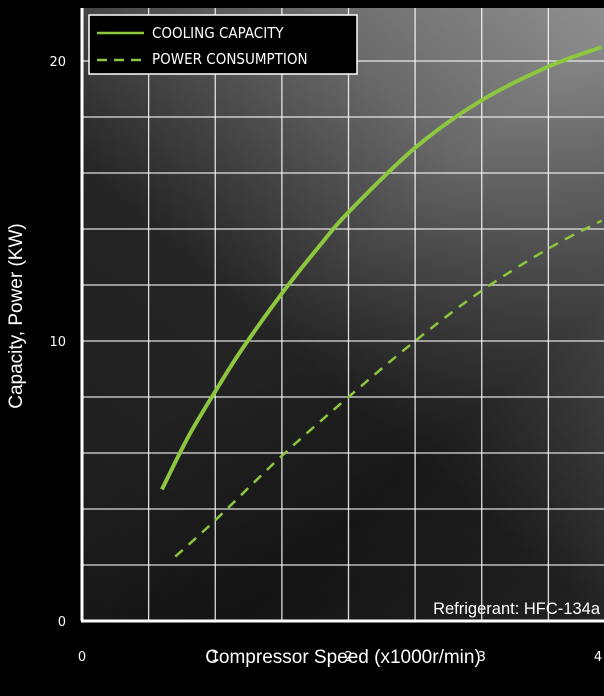 This screenshot has height=696, width=604. What do you see at coordinates (218, 33) in the screenshot?
I see `legend-label-cooling-capacity: COOLING CAPACITY` at bounding box center [218, 33].